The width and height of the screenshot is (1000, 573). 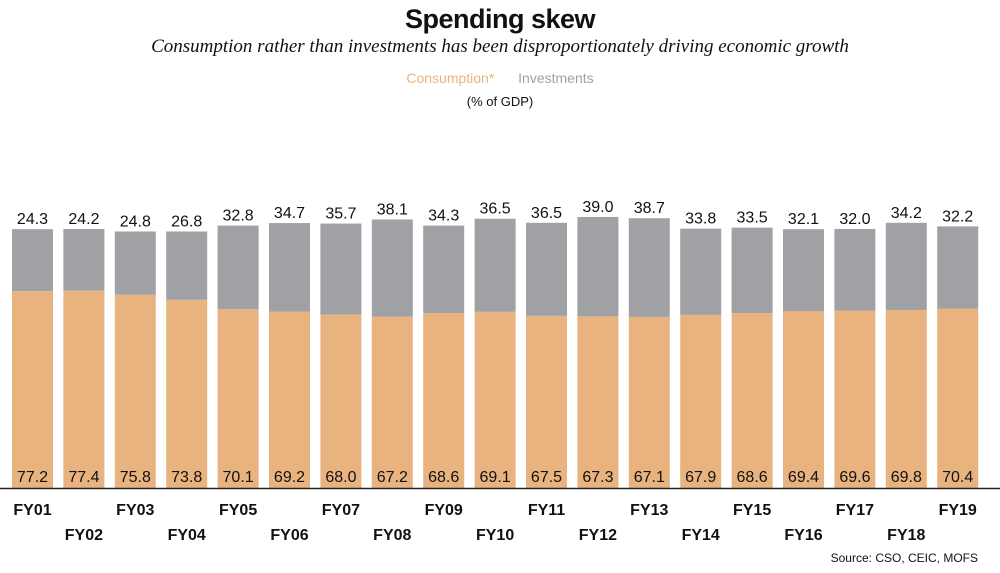 I want to click on bar-consumption-fy07, so click(x=341, y=401).